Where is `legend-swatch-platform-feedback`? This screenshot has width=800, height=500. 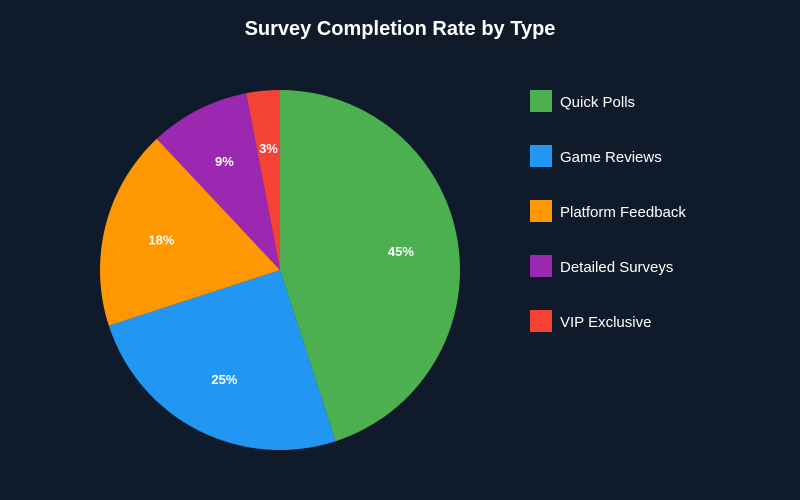
legend-swatch-platform-feedback is located at coordinates (541, 211).